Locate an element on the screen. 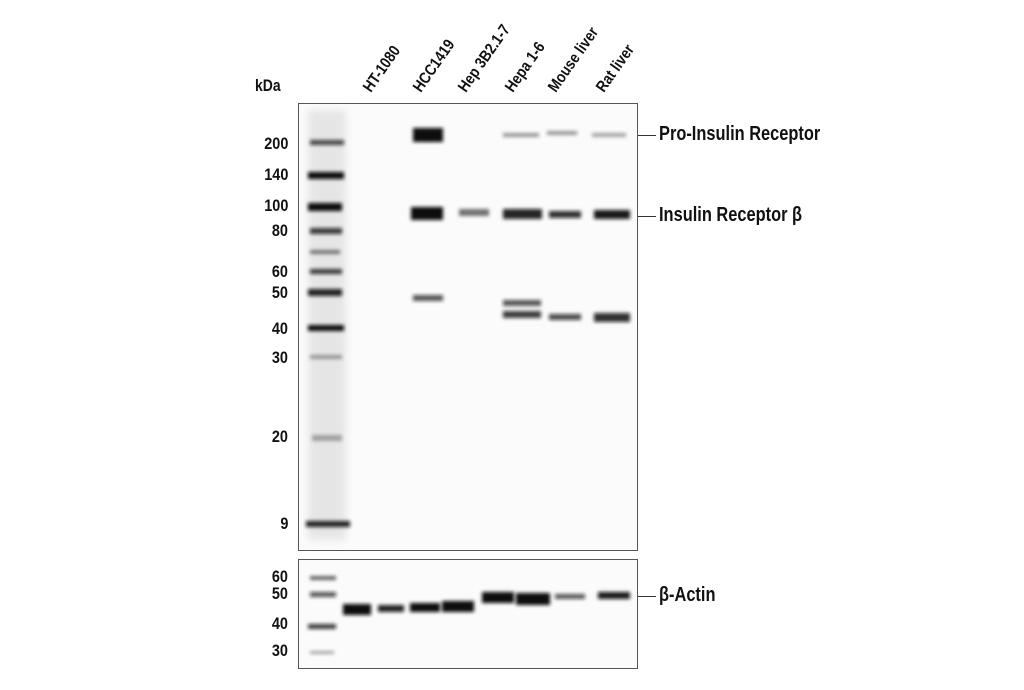 This screenshot has width=1024, height=690. mw-marker: 140 is located at coordinates (275, 174).